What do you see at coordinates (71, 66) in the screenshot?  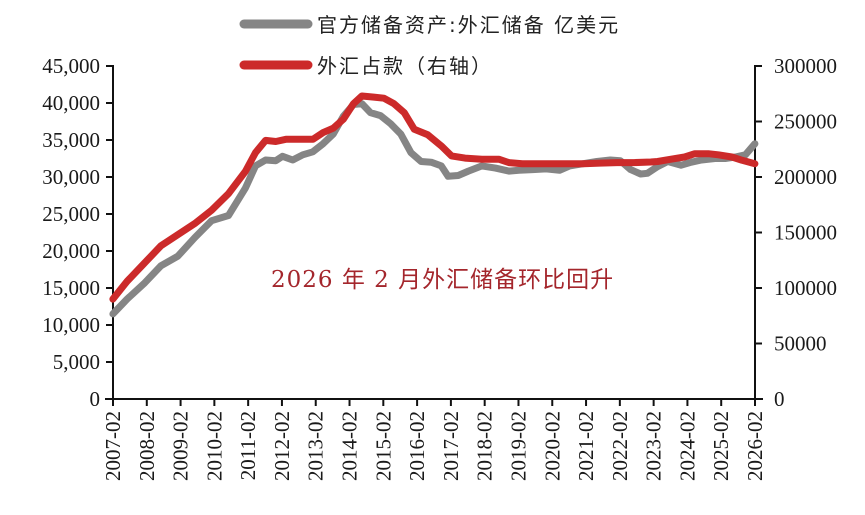 I see `left-axis-tick-label: 45,000` at bounding box center [71, 66].